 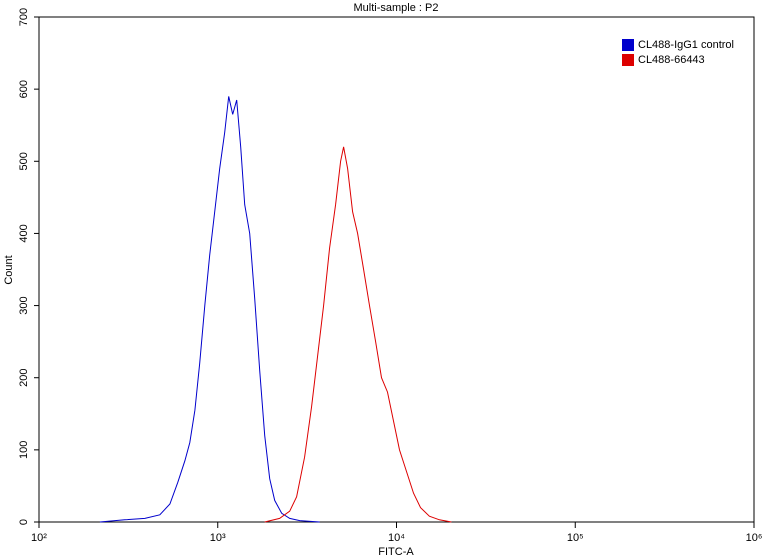 What do you see at coordinates (24, 161) in the screenshot?
I see `y-tick-label: 500` at bounding box center [24, 161].